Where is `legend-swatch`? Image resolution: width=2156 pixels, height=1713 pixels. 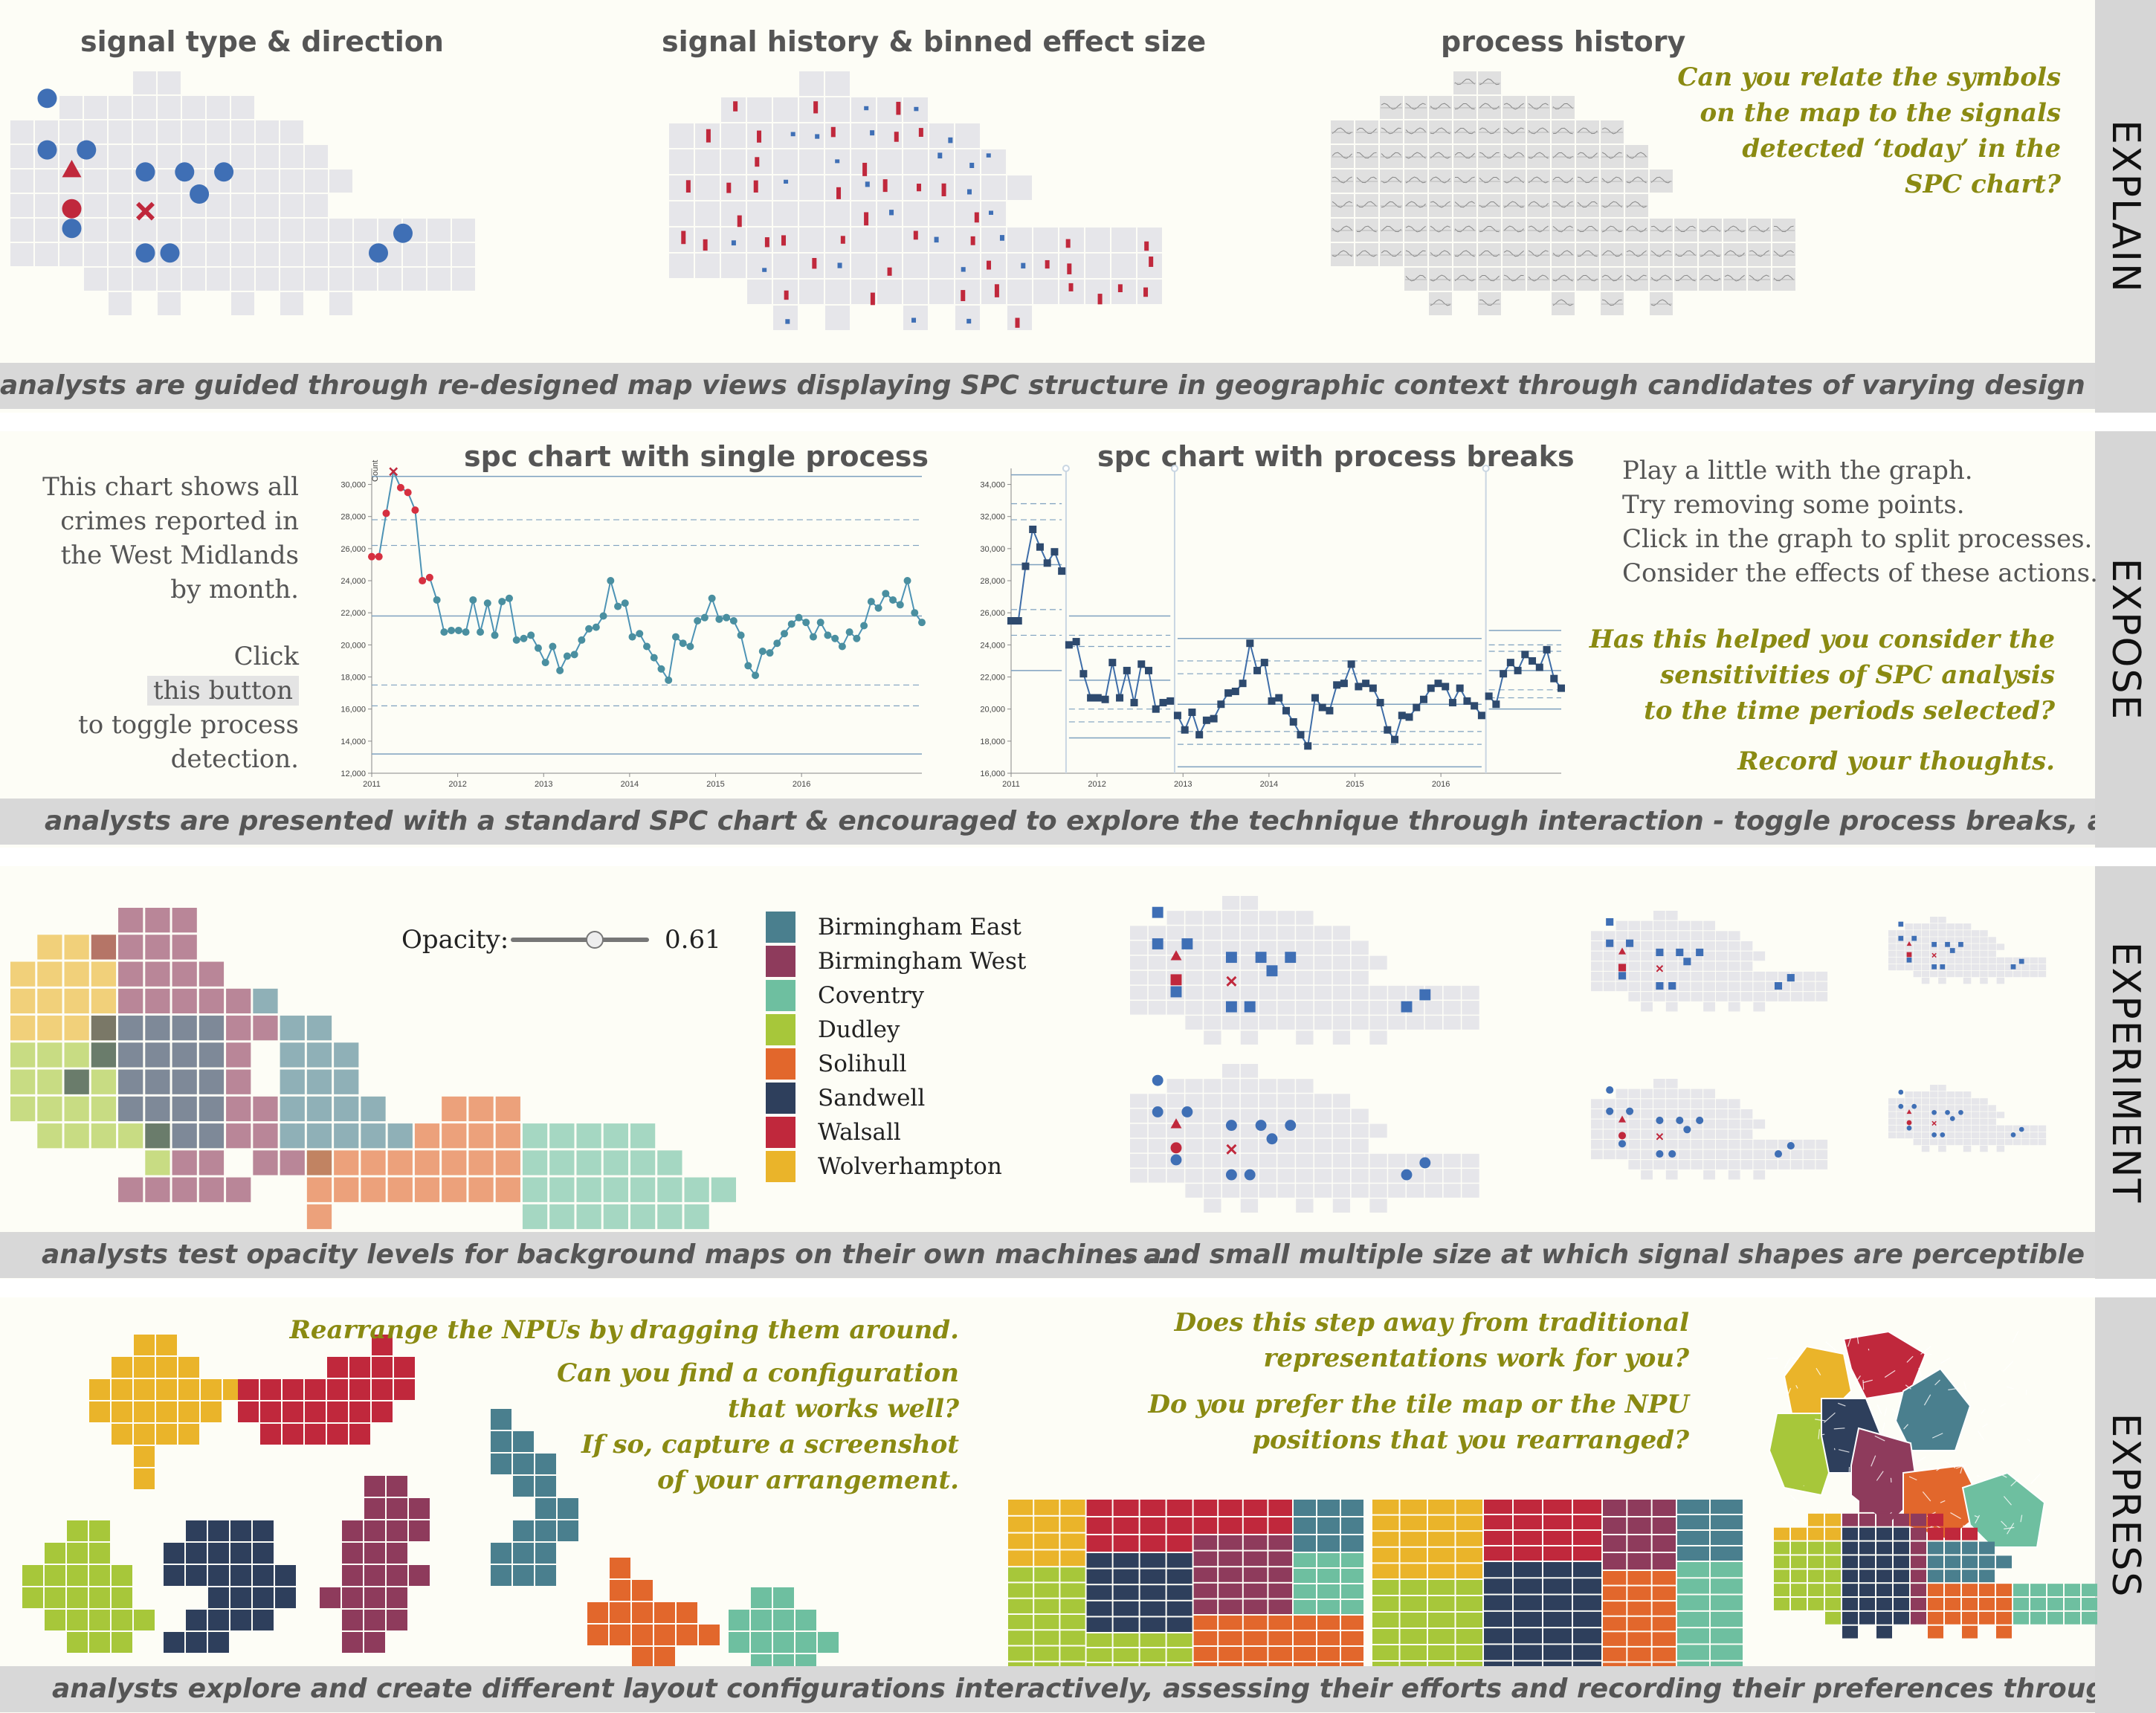 legend-swatch is located at coordinates (780, 1167).